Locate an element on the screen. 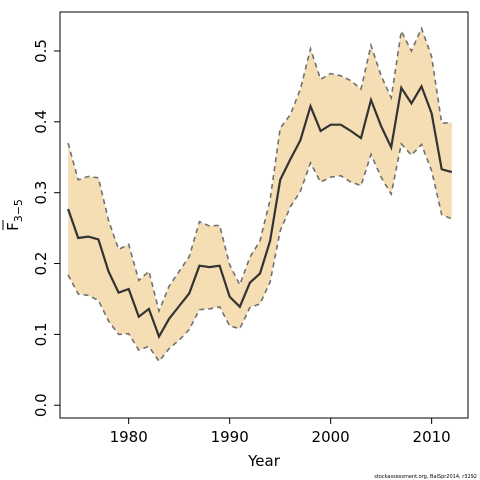 This screenshot has height=480, width=480. y-axis-title-subscript: 3−5 is located at coordinates (18, 210).